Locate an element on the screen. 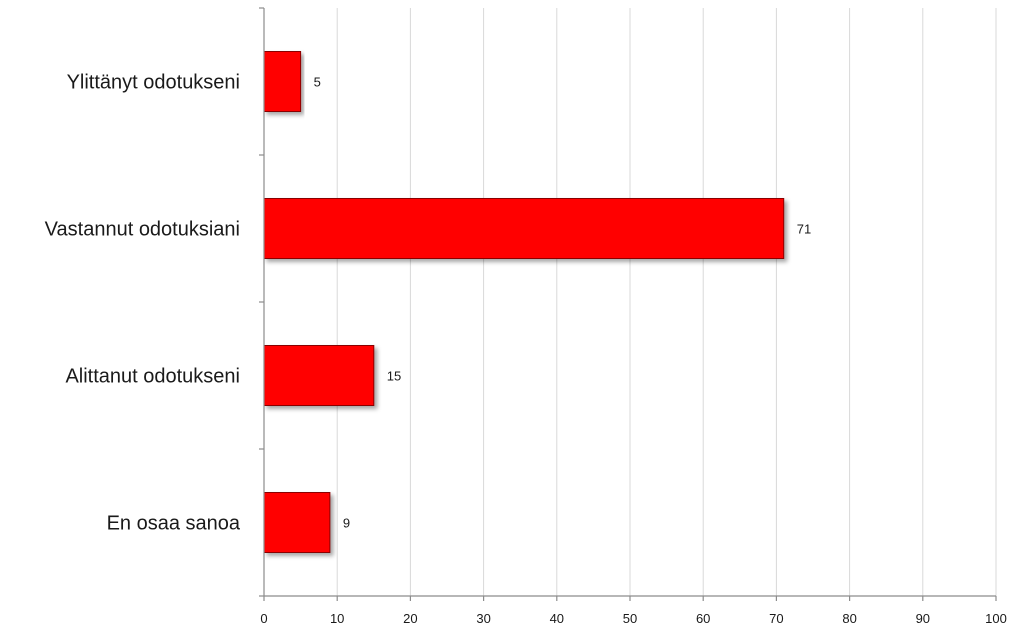 This screenshot has height=630, width=1015. data-label: 5 is located at coordinates (317, 82).